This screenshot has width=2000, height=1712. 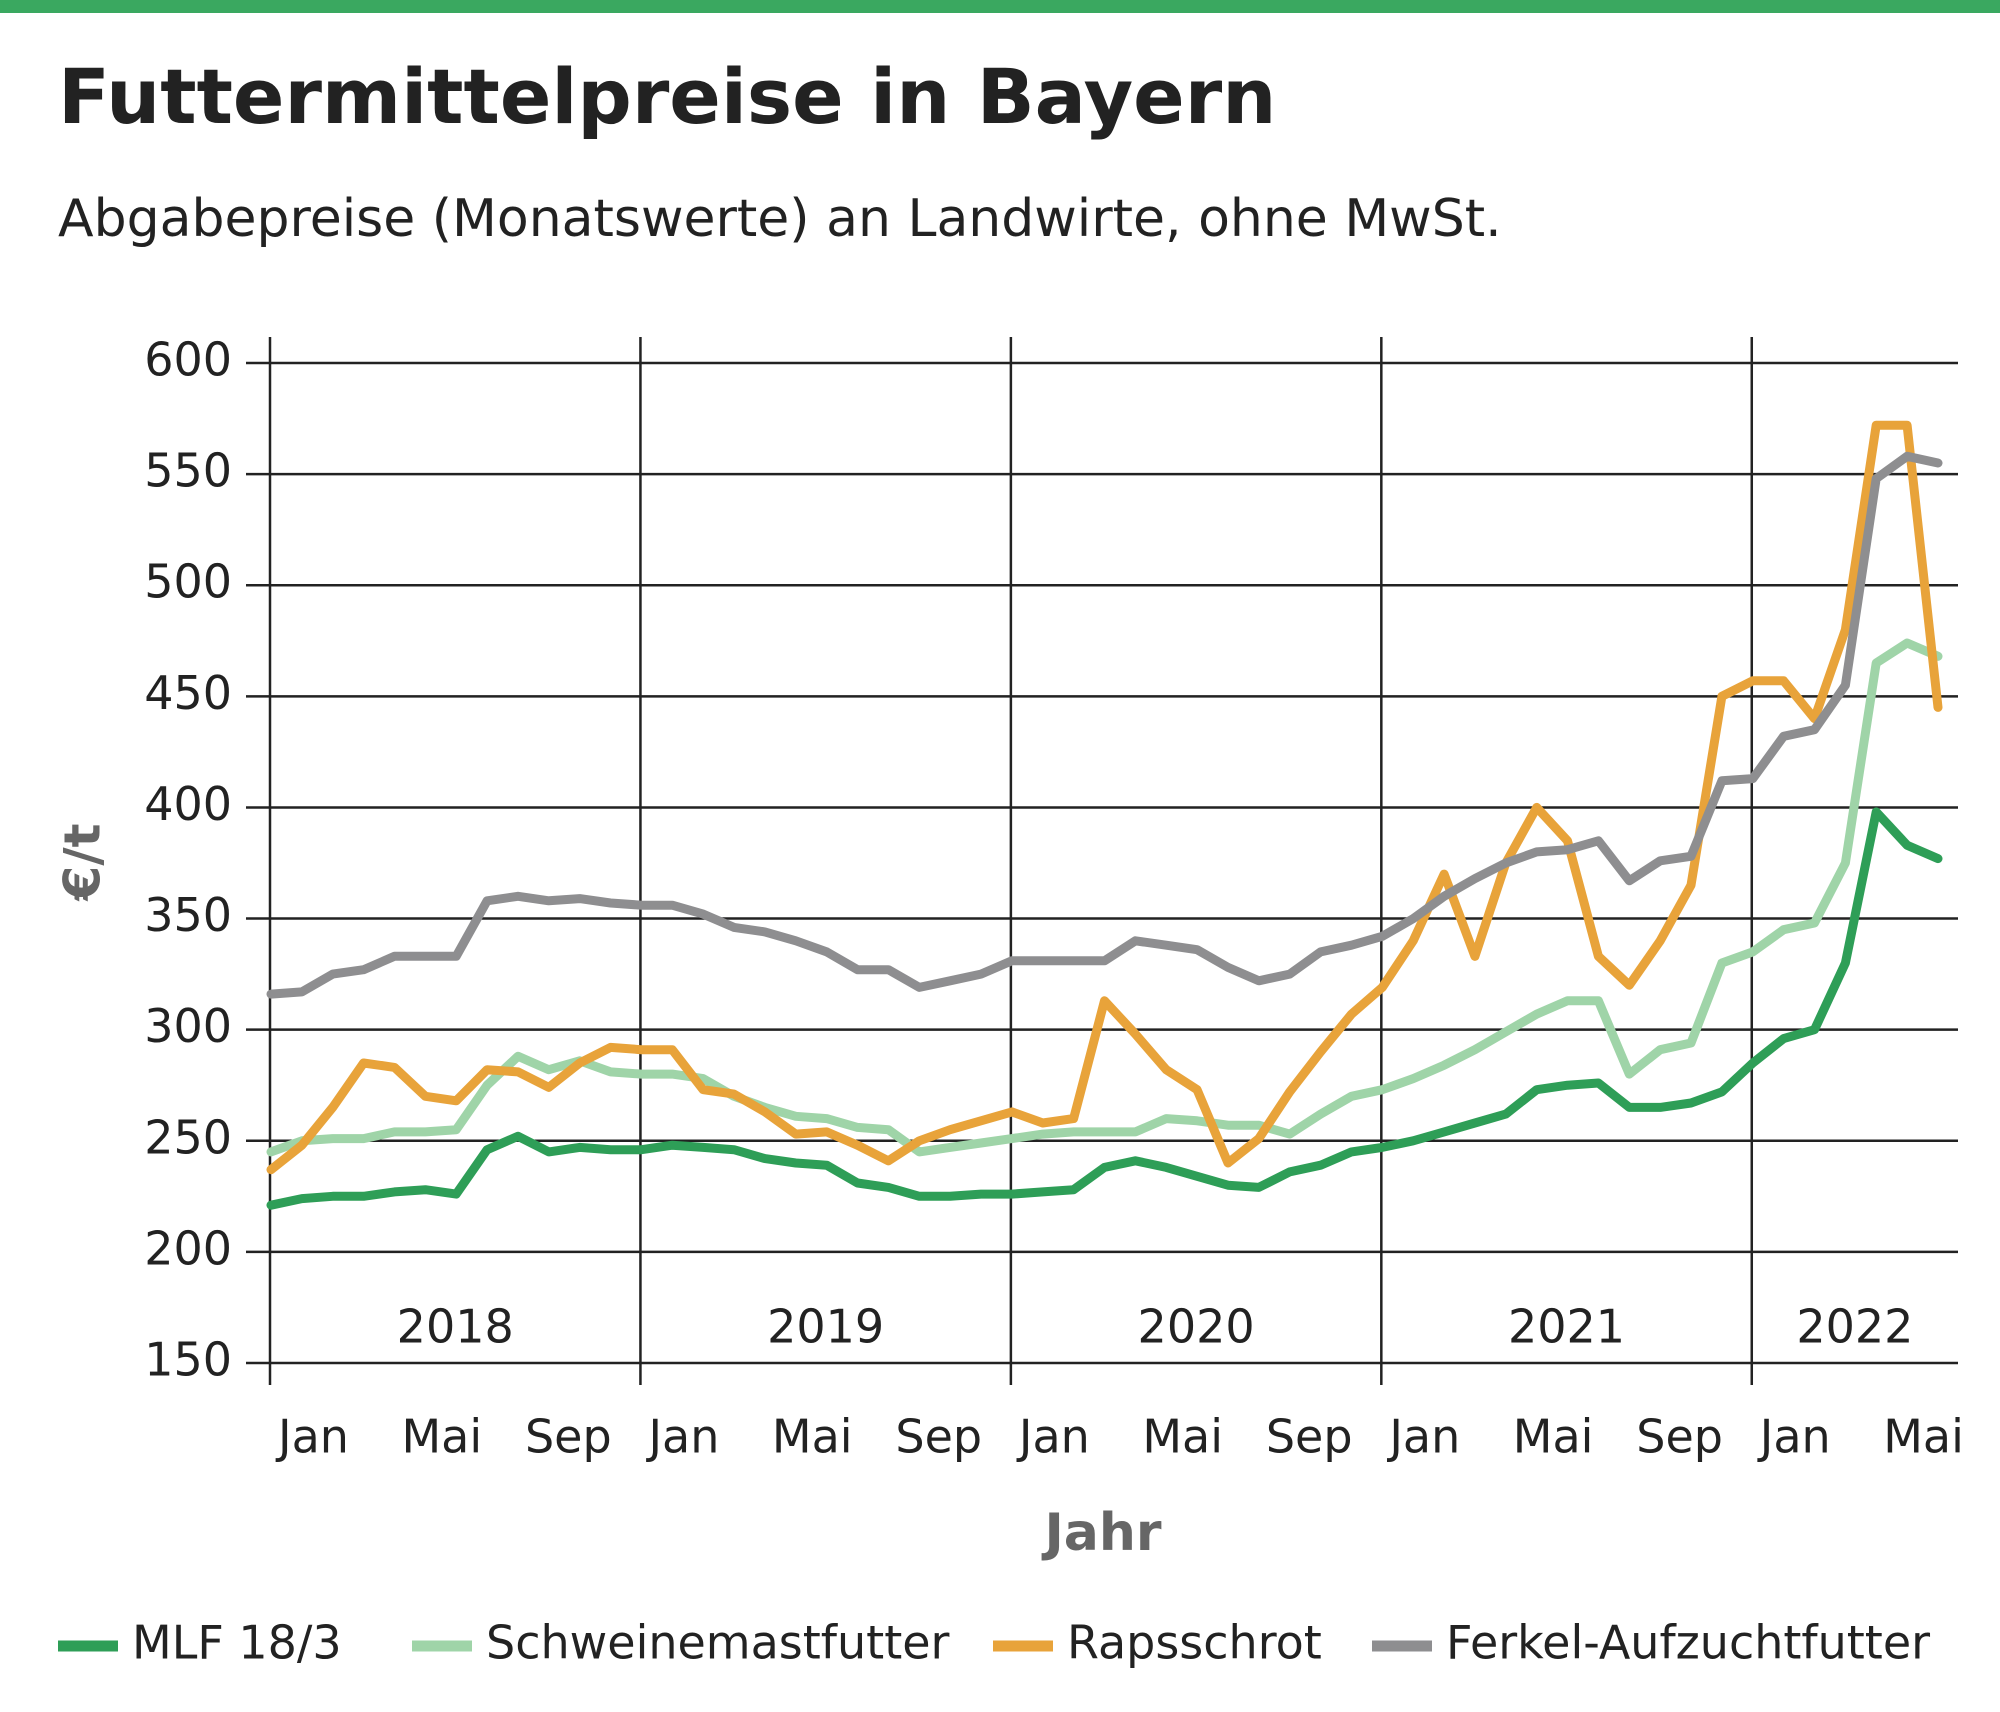 I want to click on y-tick-label: 300, so click(x=188, y=1026).